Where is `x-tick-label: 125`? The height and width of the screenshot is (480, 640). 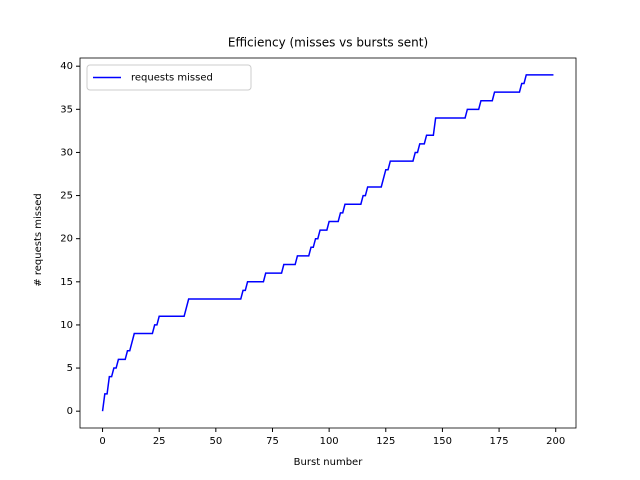
x-tick-label: 125 is located at coordinates (385, 441).